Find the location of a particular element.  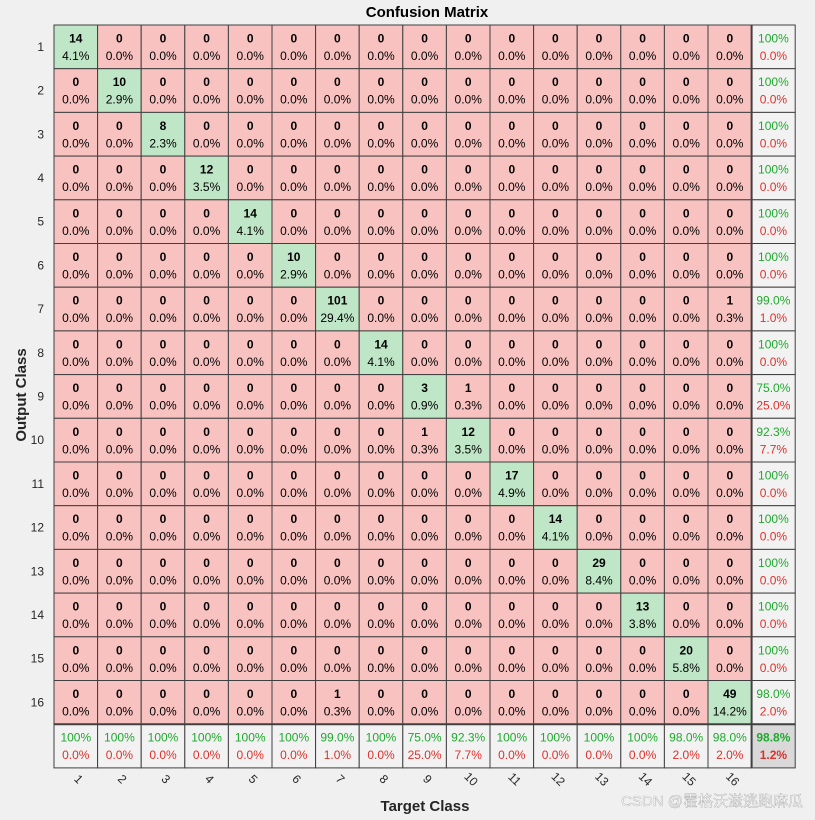

cell-count: 13 is located at coordinates (643, 607).